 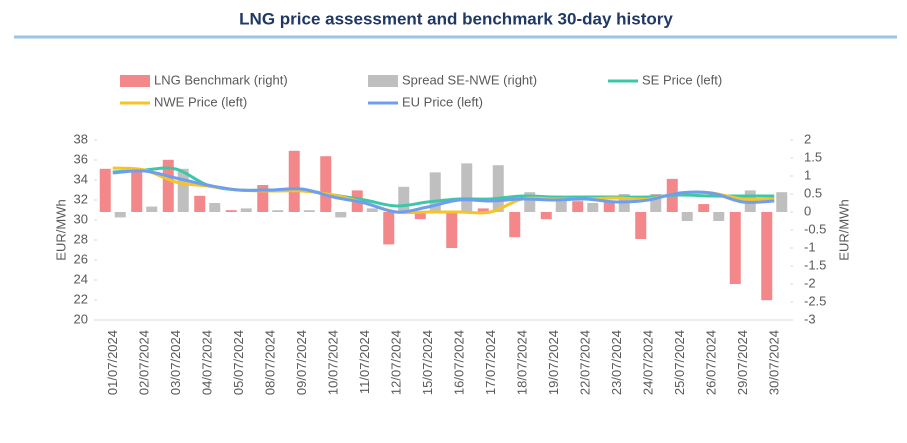 What do you see at coordinates (585, 362) in the screenshot?
I see `x-tick-label: 22/07/2024` at bounding box center [585, 362].